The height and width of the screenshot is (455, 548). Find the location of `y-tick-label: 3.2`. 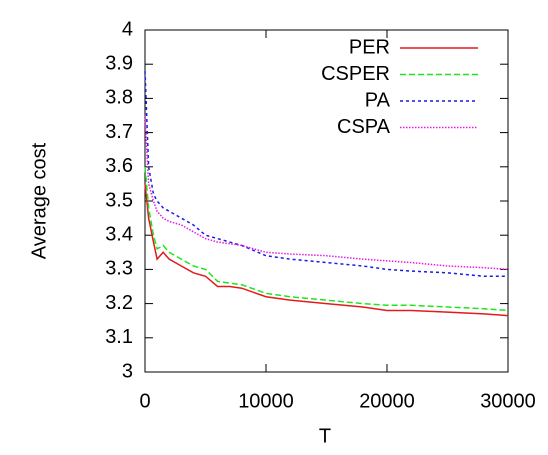

y-tick-label: 3.2 is located at coordinates (119, 303).